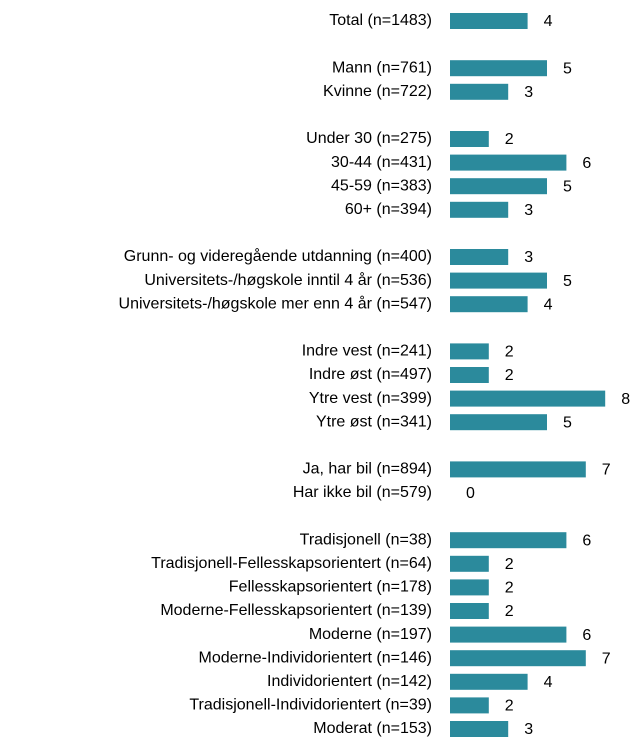 The image size is (636, 746). What do you see at coordinates (382, 67) in the screenshot?
I see `category-label: Mann (n=761)` at bounding box center [382, 67].